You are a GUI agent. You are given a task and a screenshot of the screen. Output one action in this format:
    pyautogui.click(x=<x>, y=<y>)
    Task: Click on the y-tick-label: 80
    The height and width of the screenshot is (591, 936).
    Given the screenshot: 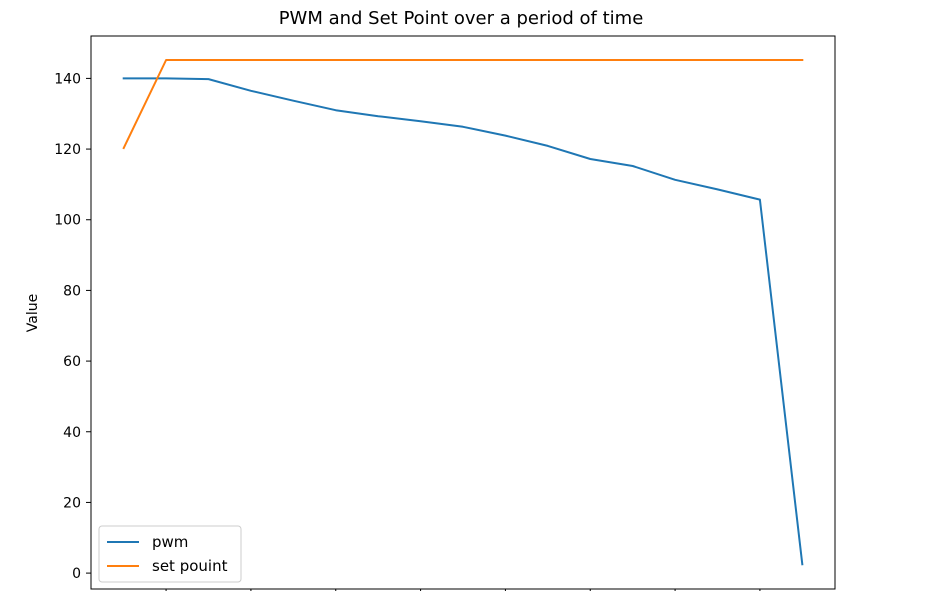 What is the action you would take?
    pyautogui.click(x=72, y=291)
    